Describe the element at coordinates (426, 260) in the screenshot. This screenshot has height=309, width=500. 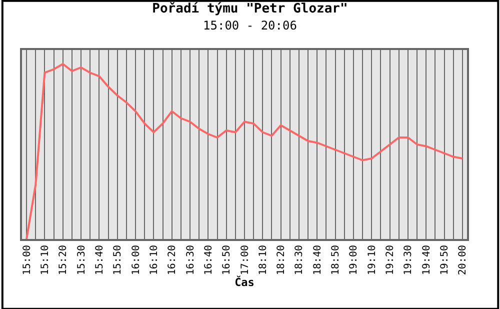
I see `x-tick-label: 19:40` at that location.